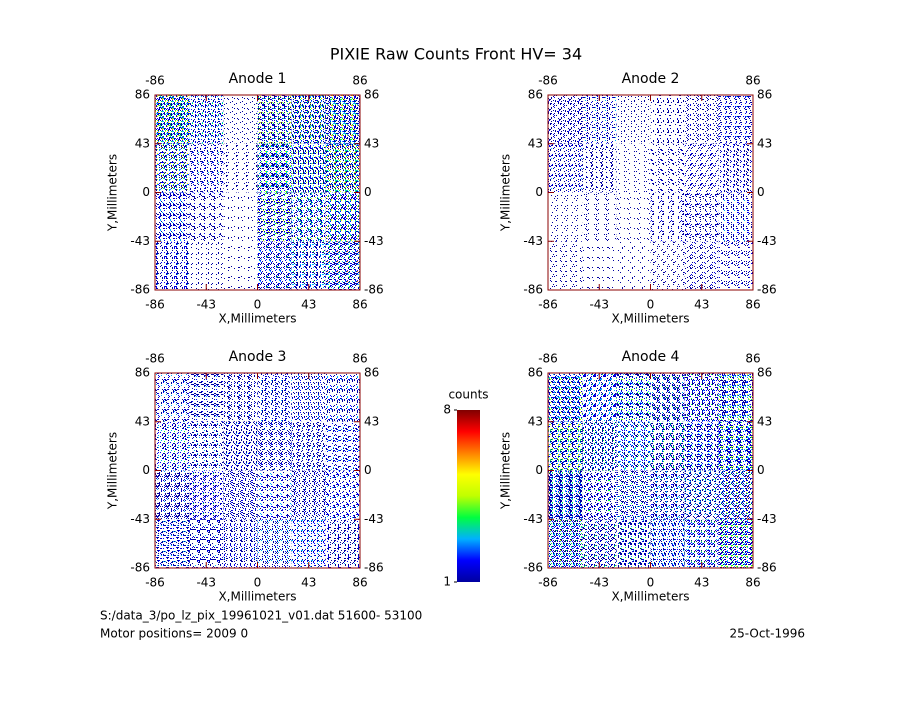 Image resolution: width=913 pixels, height=705 pixels. Describe the element at coordinates (651, 79) in the screenshot. I see `panel-title: Anode 2` at that location.